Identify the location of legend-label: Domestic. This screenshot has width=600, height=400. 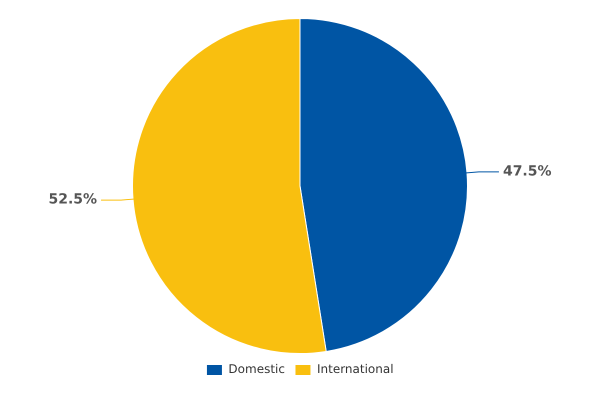
(256, 369).